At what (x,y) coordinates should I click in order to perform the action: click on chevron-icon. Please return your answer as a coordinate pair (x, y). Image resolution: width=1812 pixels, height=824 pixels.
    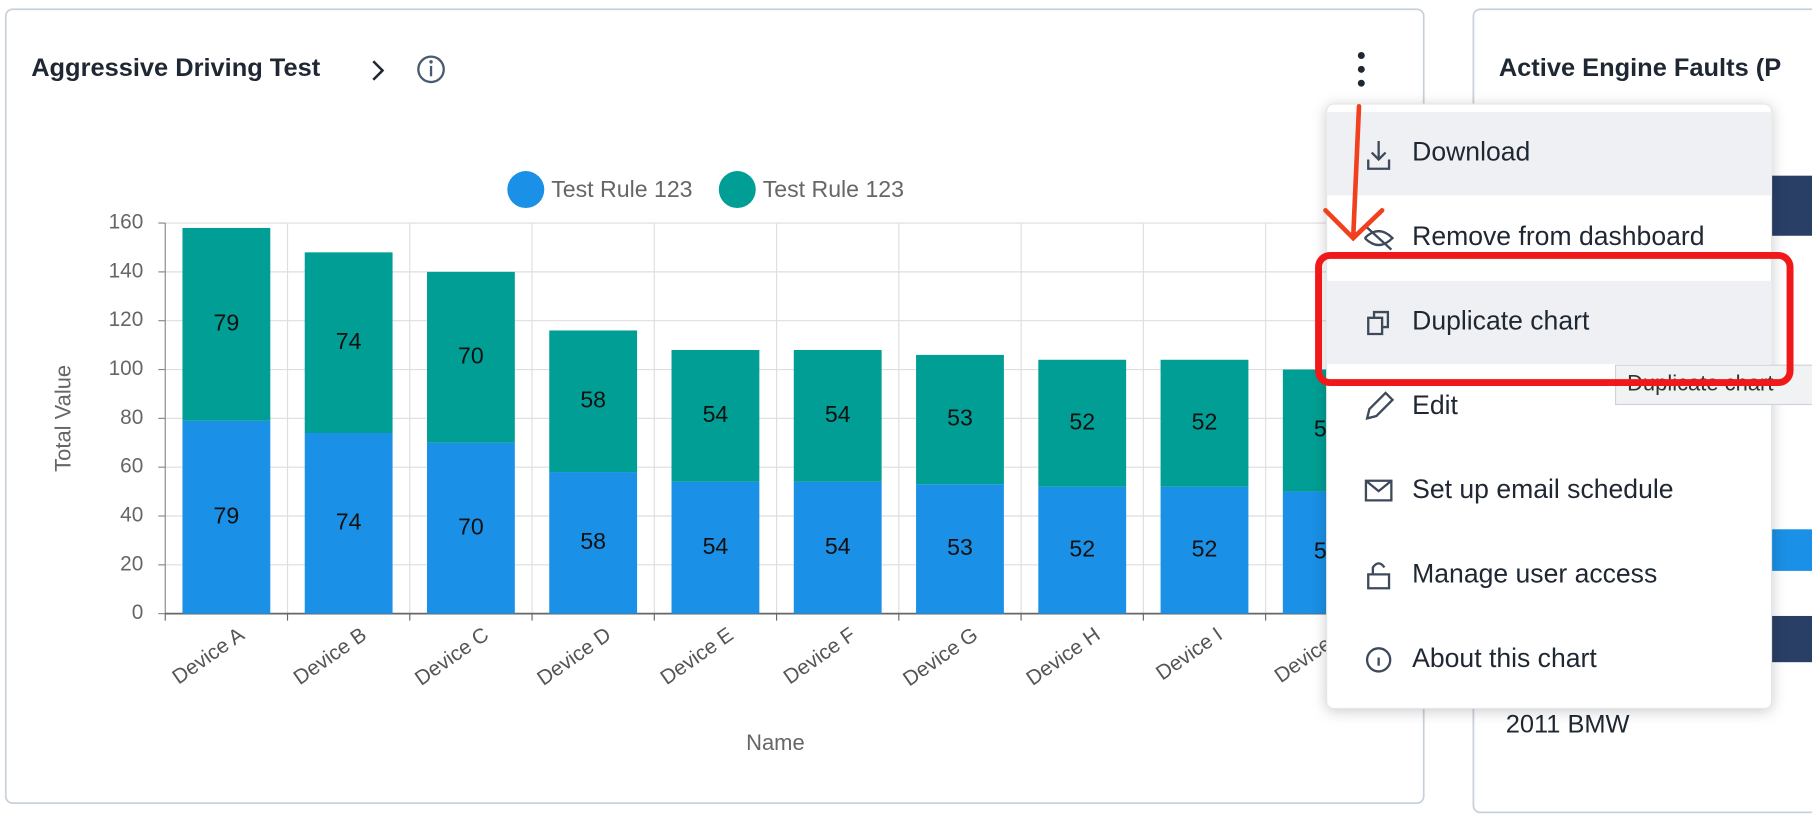
    Looking at the image, I should click on (378, 70).